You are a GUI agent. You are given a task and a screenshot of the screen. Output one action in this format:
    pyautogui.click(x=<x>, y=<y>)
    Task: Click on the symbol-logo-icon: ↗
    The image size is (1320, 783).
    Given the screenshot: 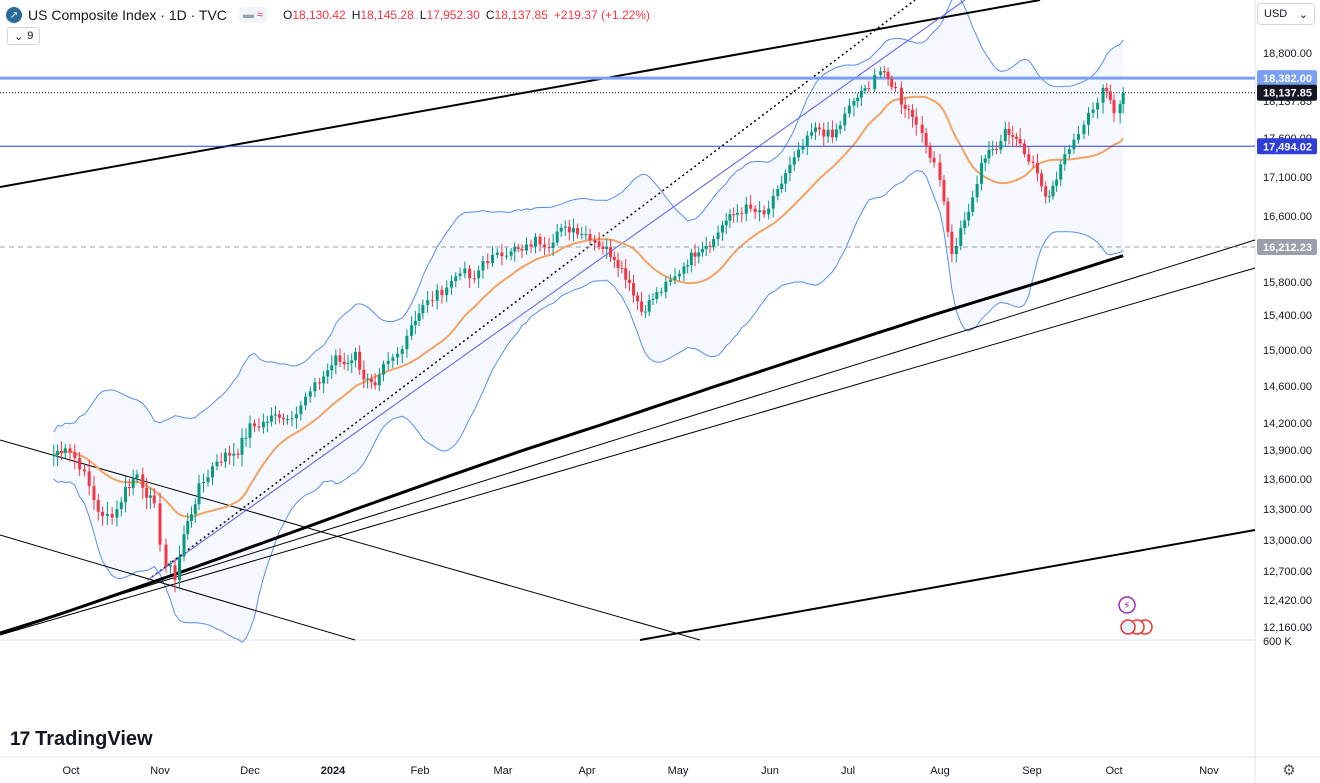 What is the action you would take?
    pyautogui.click(x=14, y=15)
    